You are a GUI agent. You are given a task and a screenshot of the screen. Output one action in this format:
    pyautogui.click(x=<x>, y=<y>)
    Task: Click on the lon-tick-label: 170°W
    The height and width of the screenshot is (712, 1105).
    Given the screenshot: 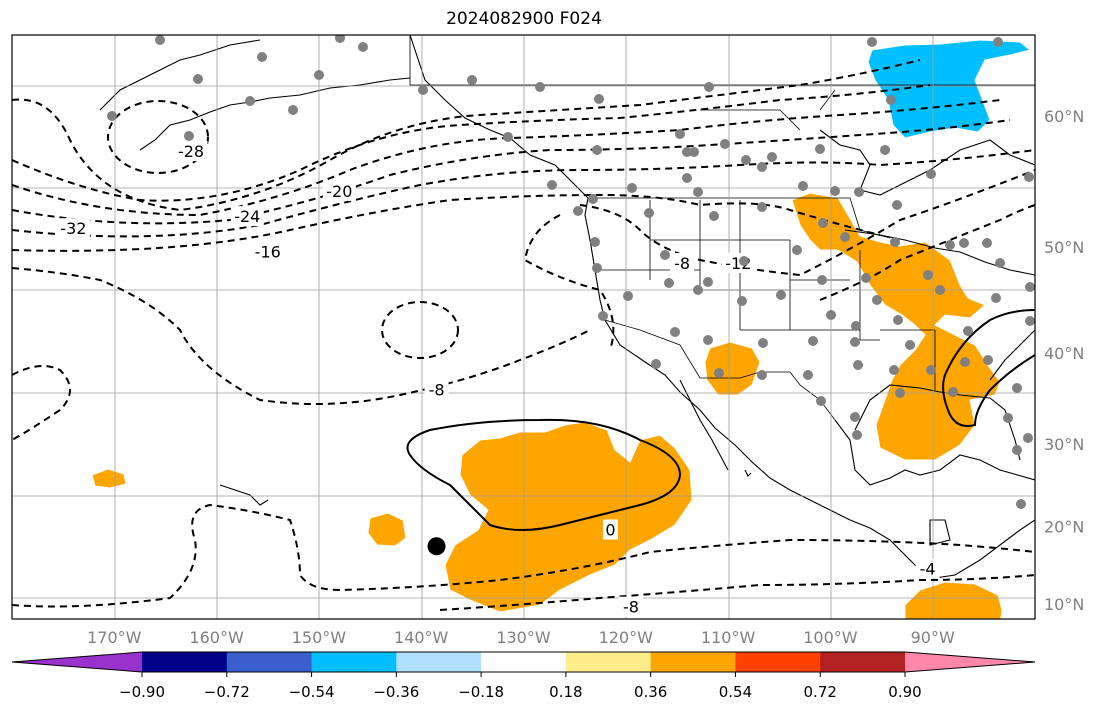 What is the action you would take?
    pyautogui.click(x=114, y=637)
    